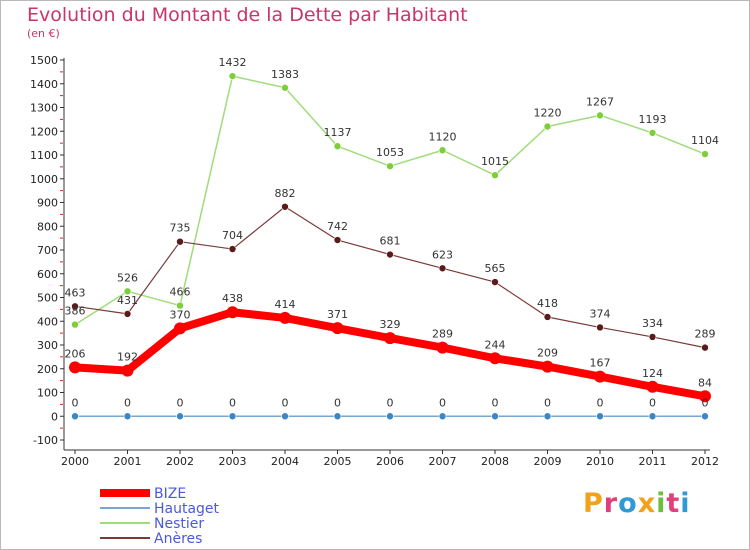 This screenshot has height=550, width=750. I want to click on x-tick-label: 2008, so click(495, 461).